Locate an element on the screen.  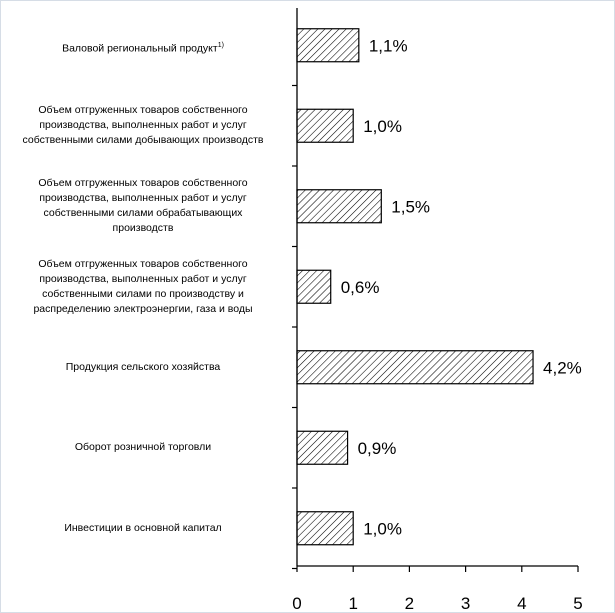
x-tick-label-5: 5 is located at coordinates (577, 603).